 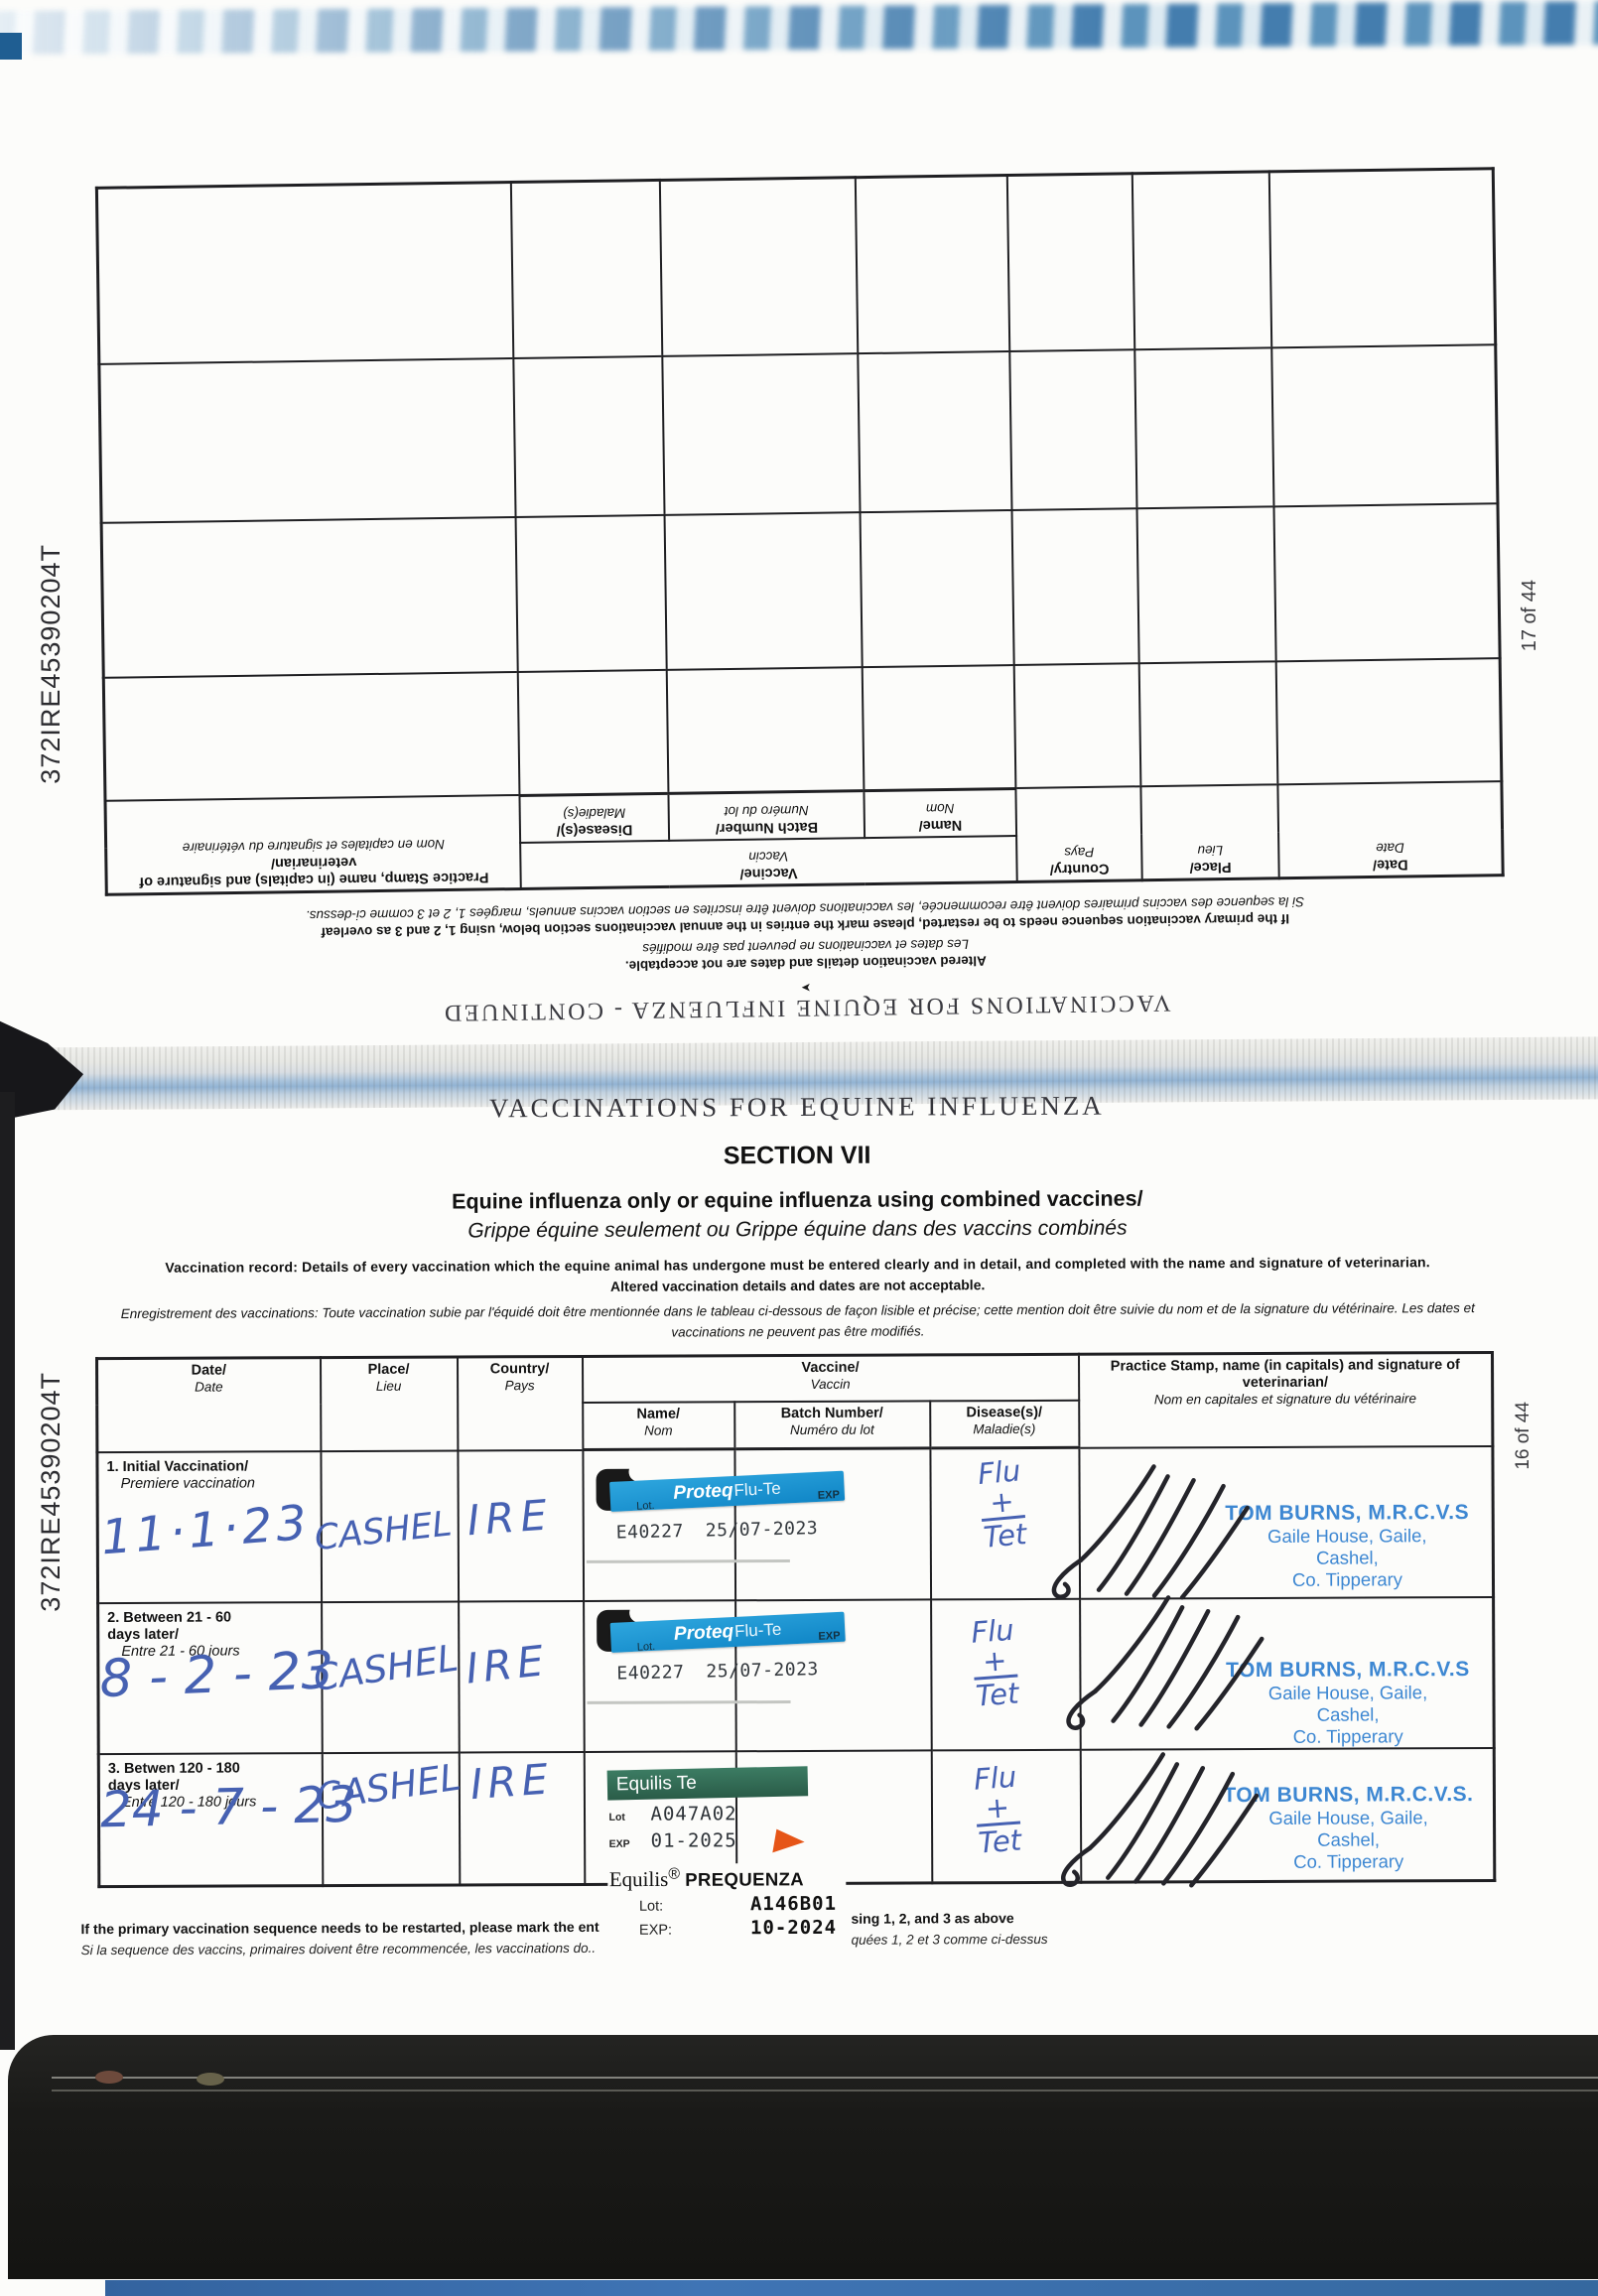 What do you see at coordinates (217, 1674) in the screenshot?
I see `handwritten-date: 8 - 2 - 23` at bounding box center [217, 1674].